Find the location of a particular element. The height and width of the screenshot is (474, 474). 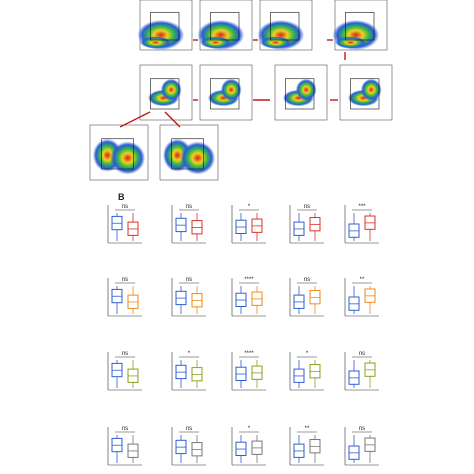

flow-plot-frame is located at coordinates (301, 92).